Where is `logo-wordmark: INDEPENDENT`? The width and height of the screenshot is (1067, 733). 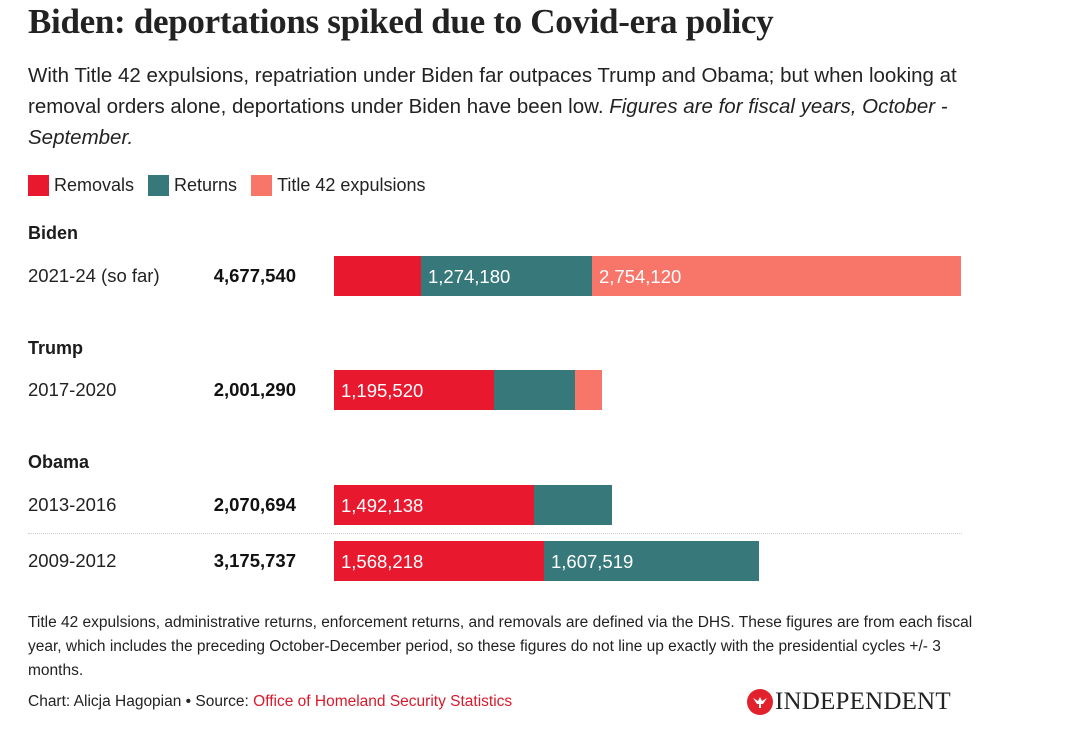 logo-wordmark: INDEPENDENT is located at coordinates (863, 701).